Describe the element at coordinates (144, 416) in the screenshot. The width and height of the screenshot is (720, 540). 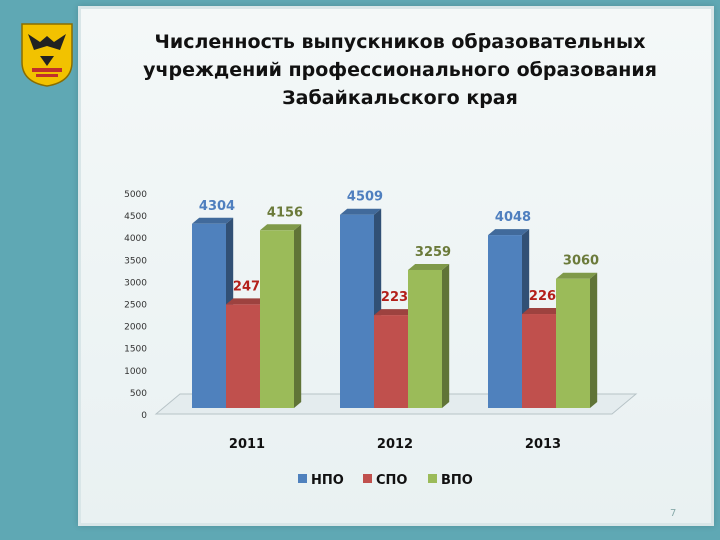
I see `y-tick-label: 0` at that location.